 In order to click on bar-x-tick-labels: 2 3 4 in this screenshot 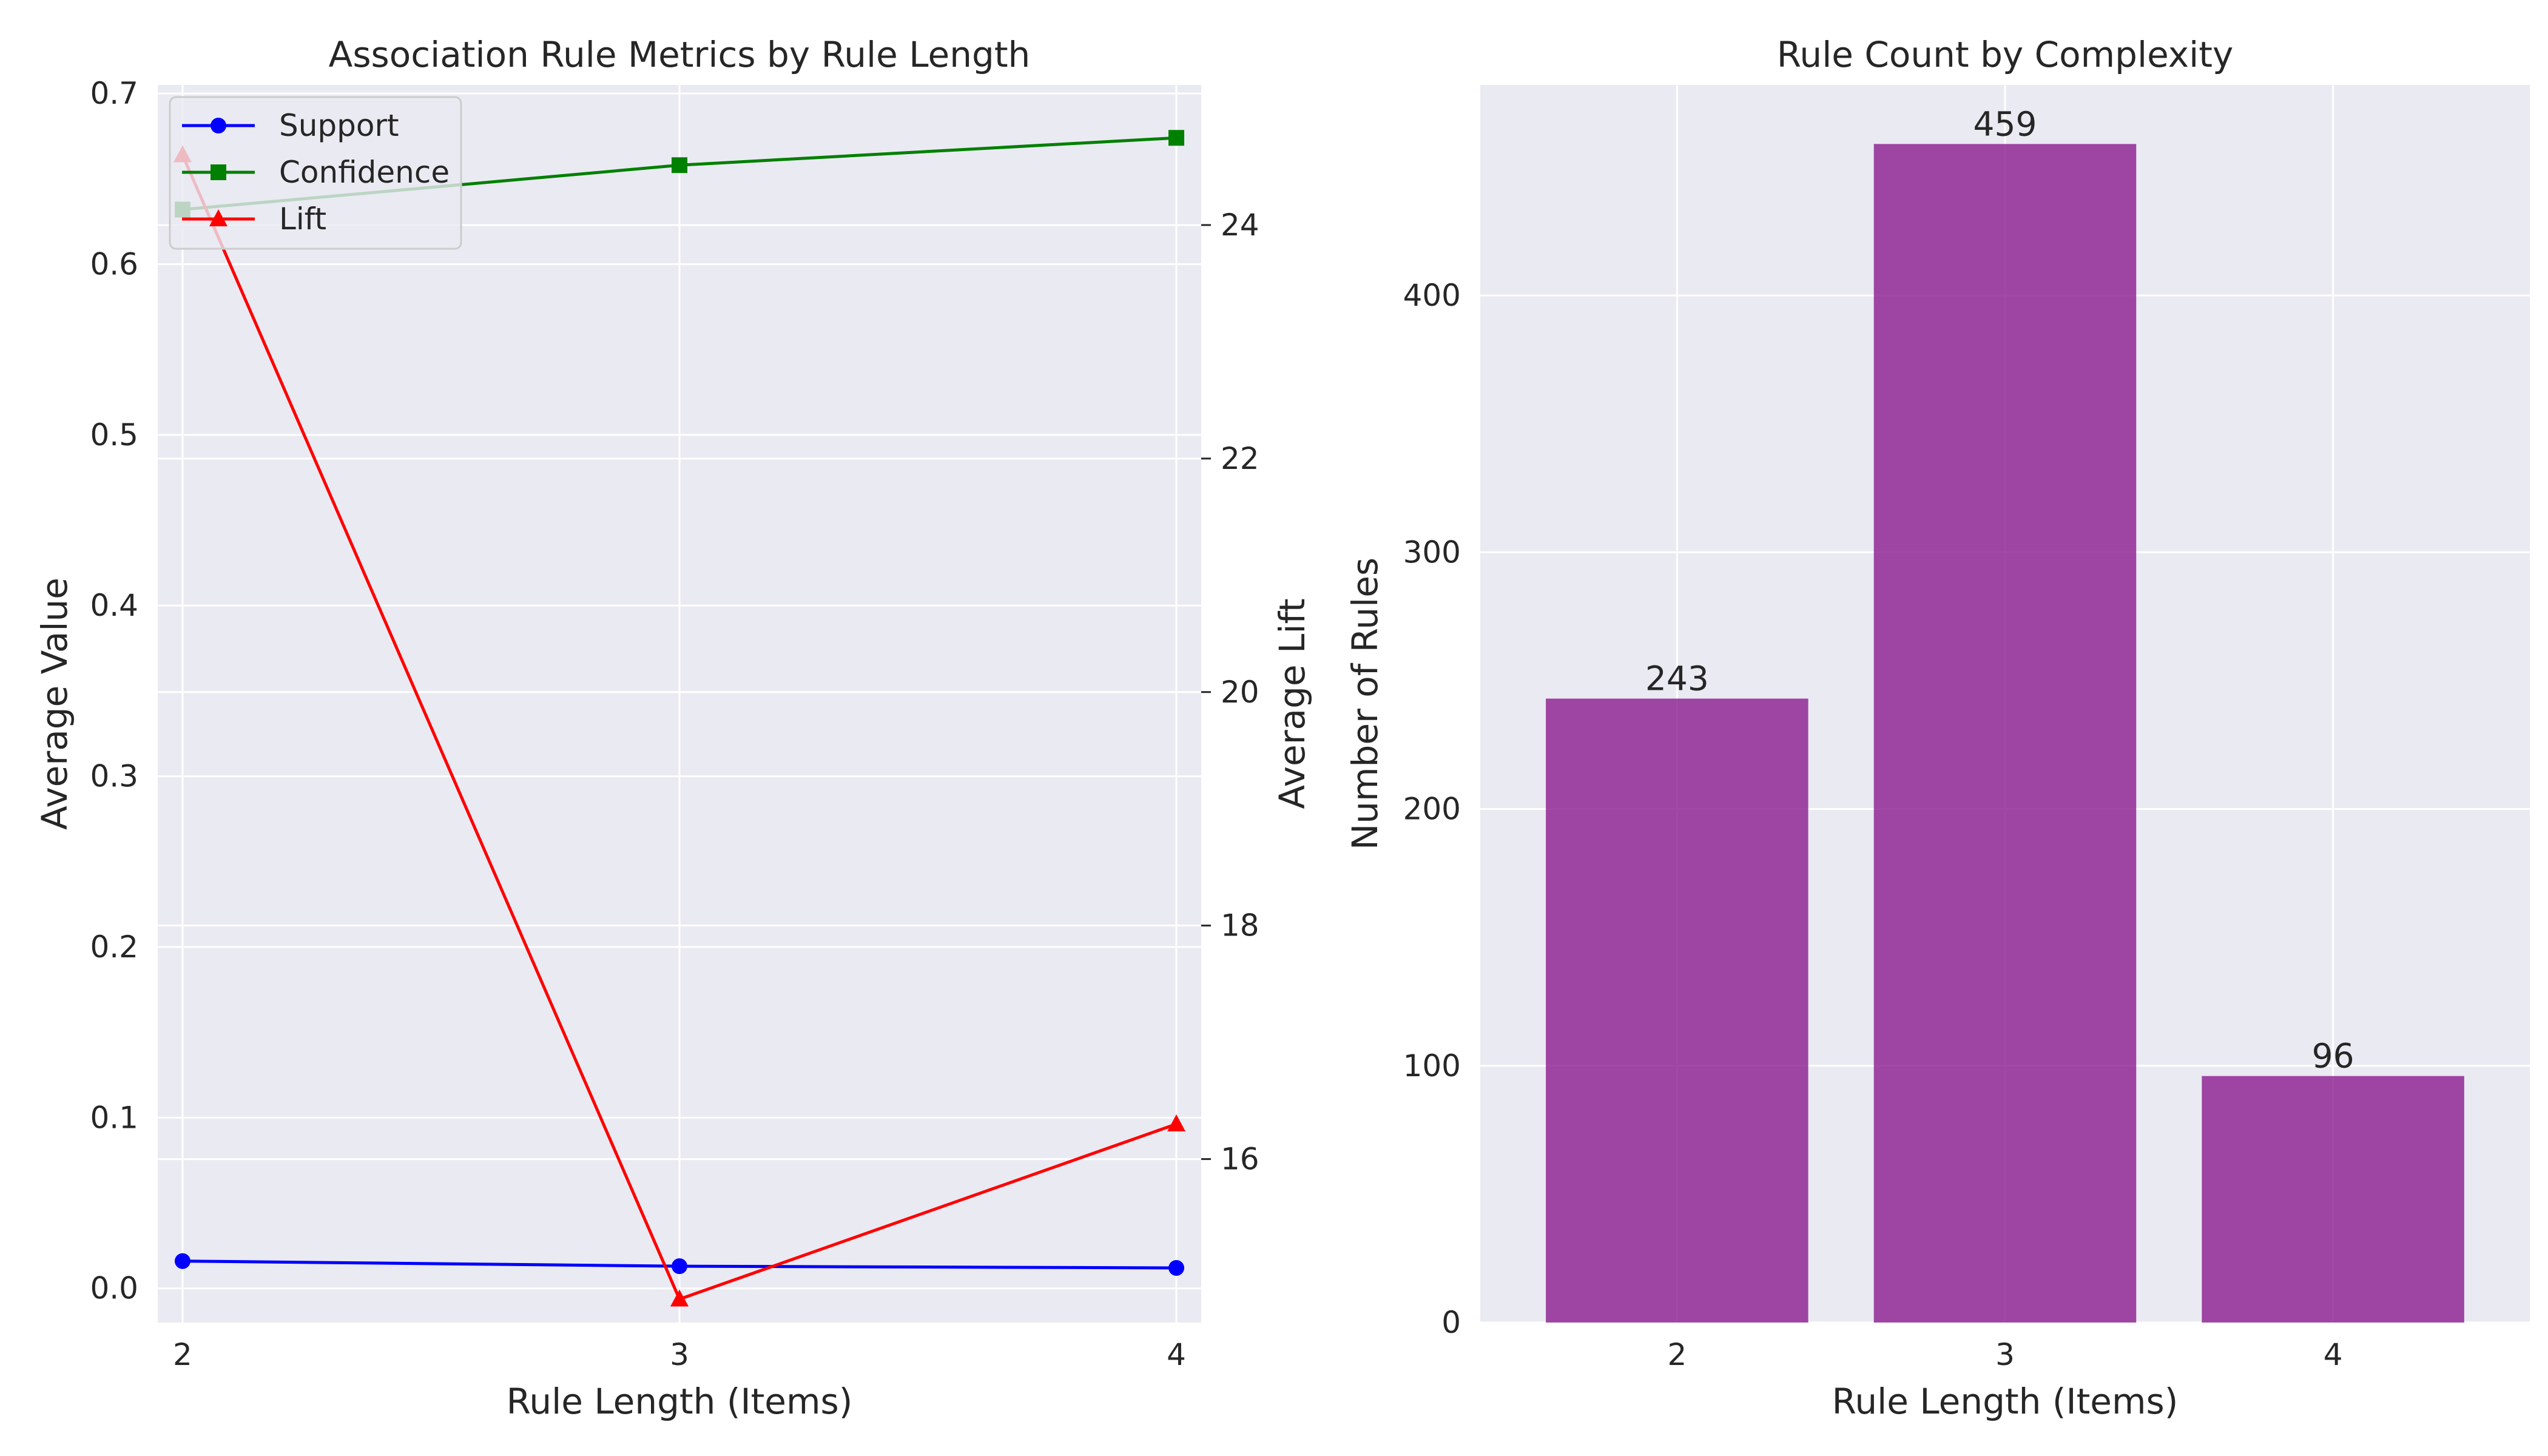, I will do `click(2004, 1354)`.